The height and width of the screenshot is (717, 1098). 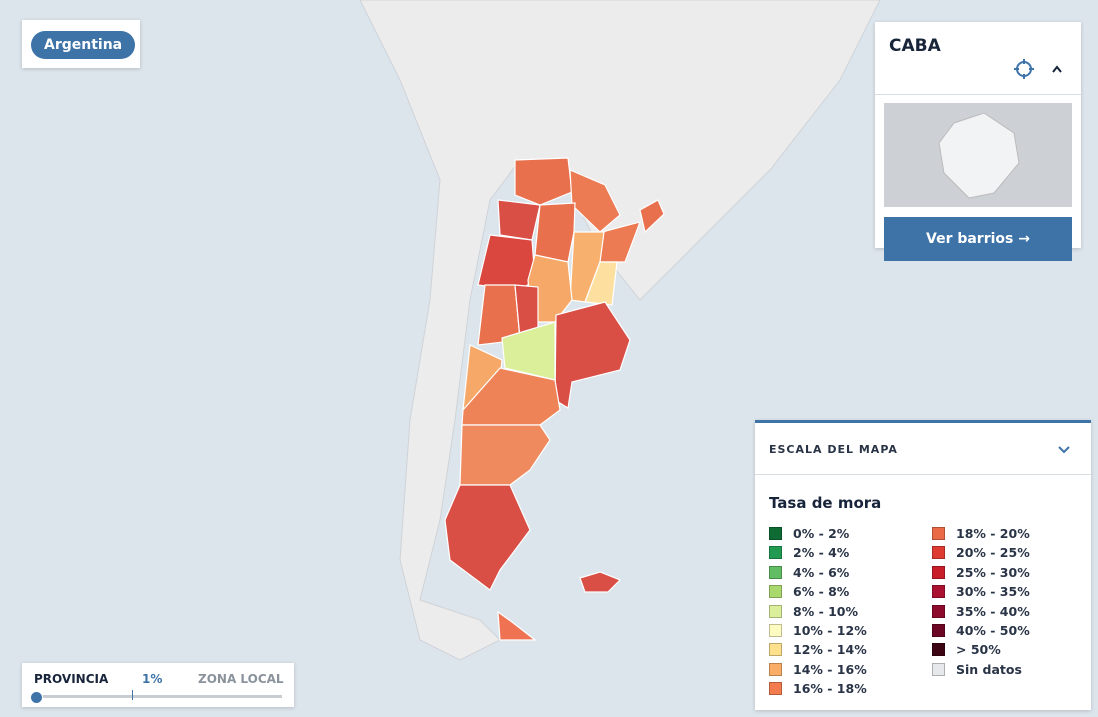 I want to click on slider-track, so click(x=158, y=696).